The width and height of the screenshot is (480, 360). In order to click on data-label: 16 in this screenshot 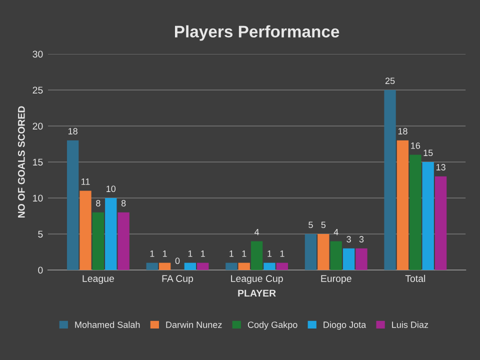, I will do `click(415, 145)`.